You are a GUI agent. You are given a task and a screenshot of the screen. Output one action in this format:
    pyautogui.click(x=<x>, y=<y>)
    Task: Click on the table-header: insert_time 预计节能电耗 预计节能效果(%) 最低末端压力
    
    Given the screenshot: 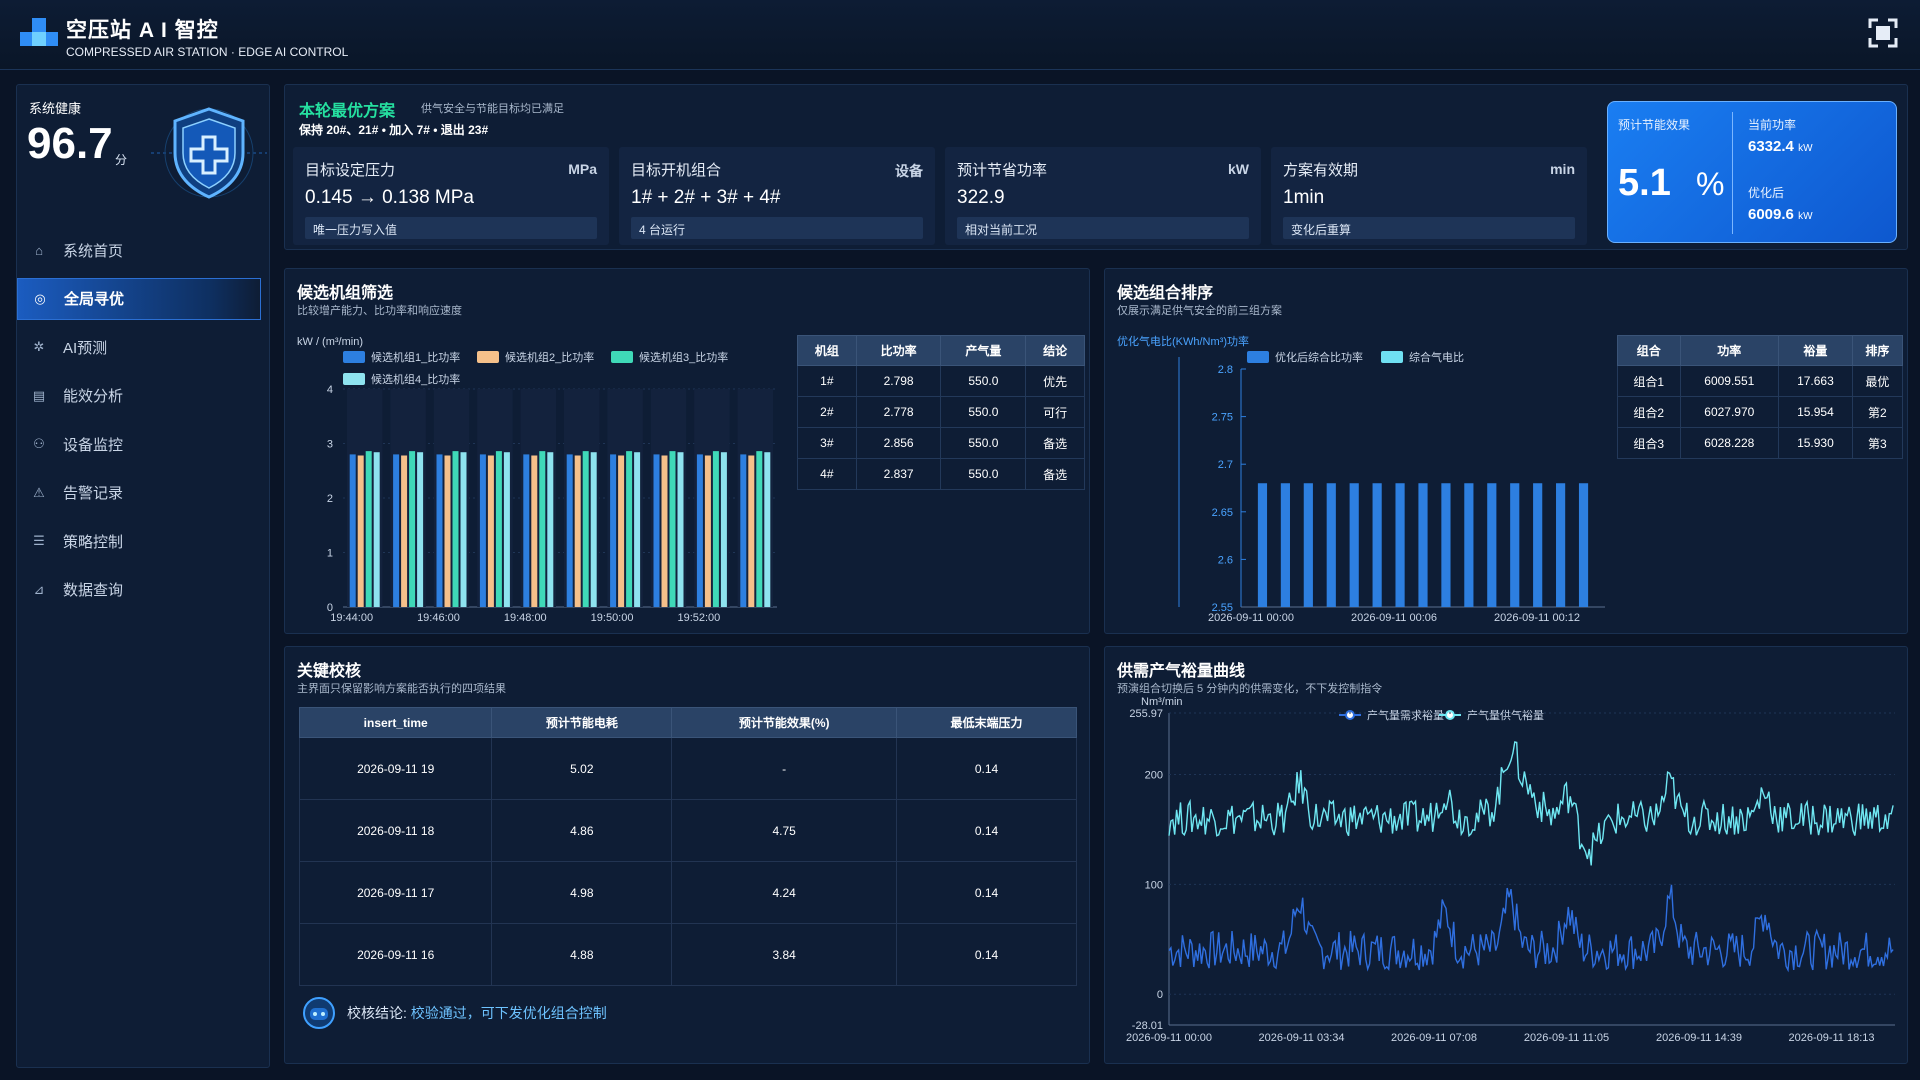 What is the action you would take?
    pyautogui.click(x=687, y=722)
    